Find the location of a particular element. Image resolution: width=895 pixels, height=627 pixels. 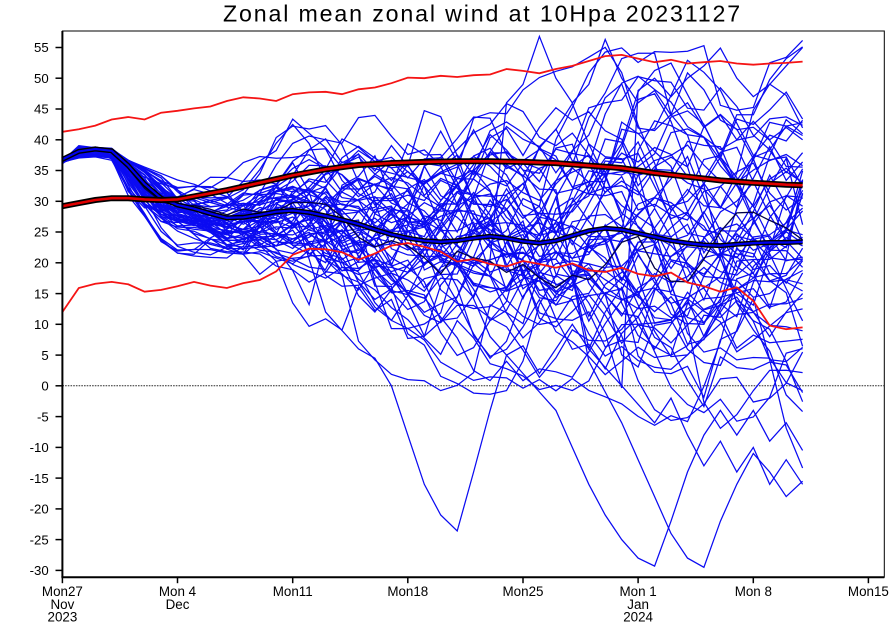

svg-text: 10 is located at coordinates (41, 324).